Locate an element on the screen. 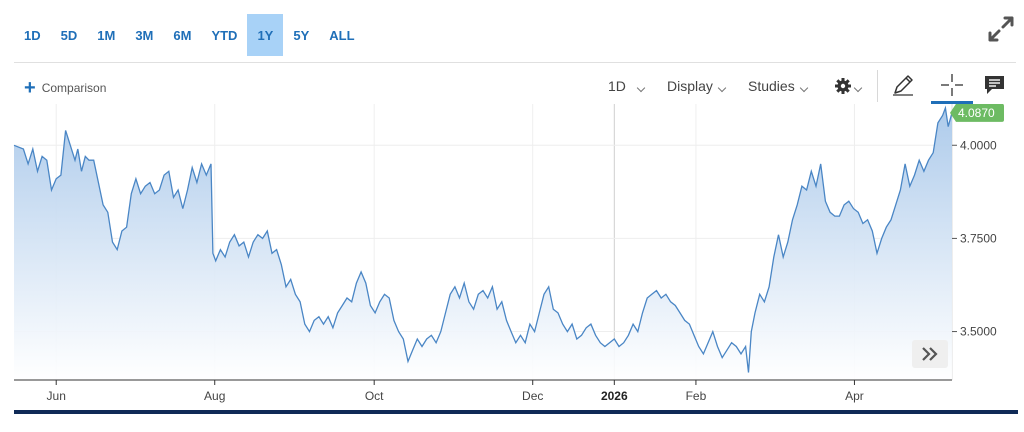  crosshair-active-indicator is located at coordinates (952, 102).